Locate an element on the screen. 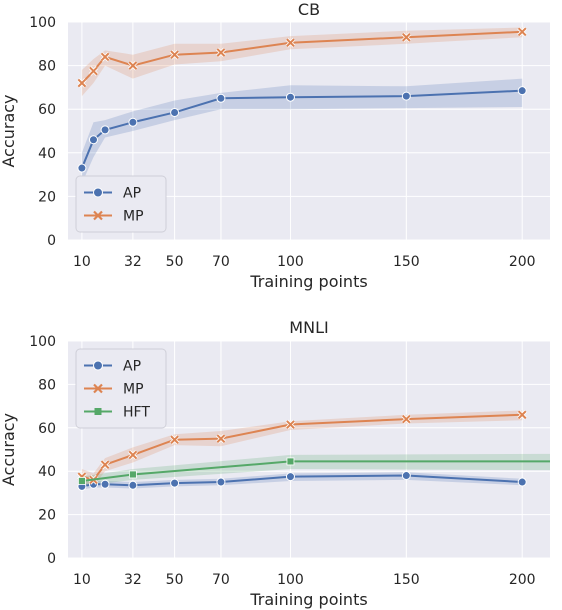  series-line-hft is located at coordinates (315, 471).